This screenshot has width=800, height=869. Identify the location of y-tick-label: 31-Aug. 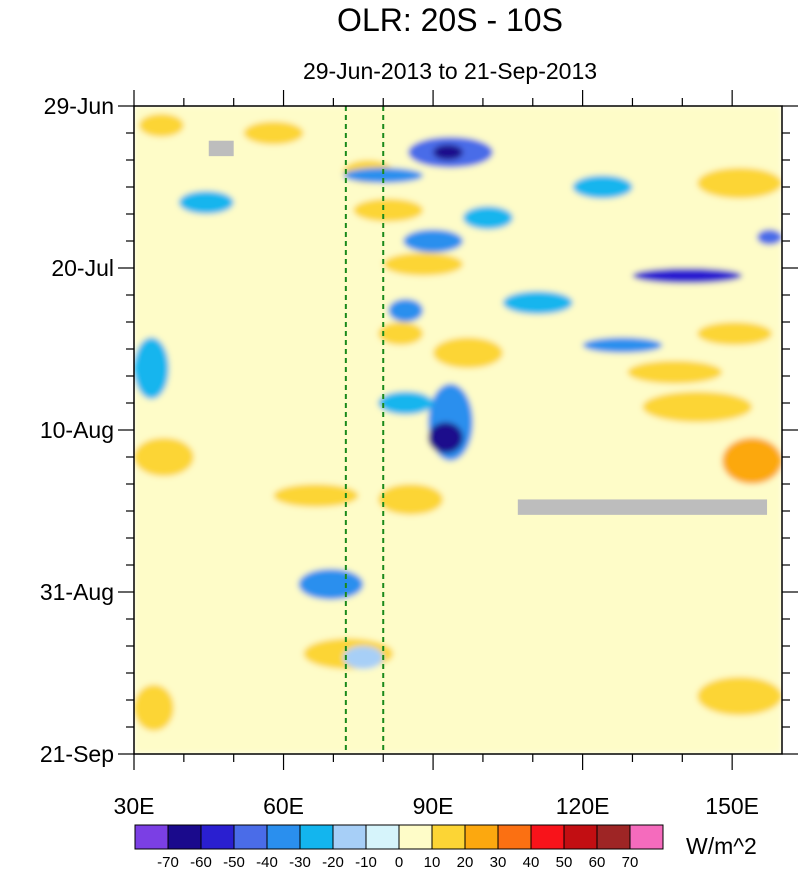
(77, 592).